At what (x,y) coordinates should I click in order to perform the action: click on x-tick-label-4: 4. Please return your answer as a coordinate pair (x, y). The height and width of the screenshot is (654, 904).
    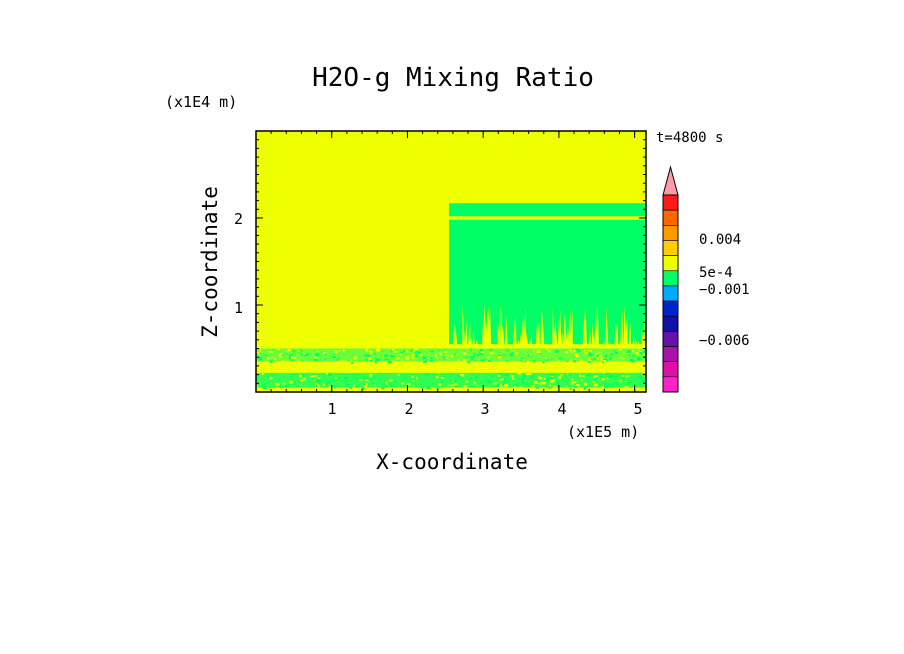
    Looking at the image, I should click on (561, 409).